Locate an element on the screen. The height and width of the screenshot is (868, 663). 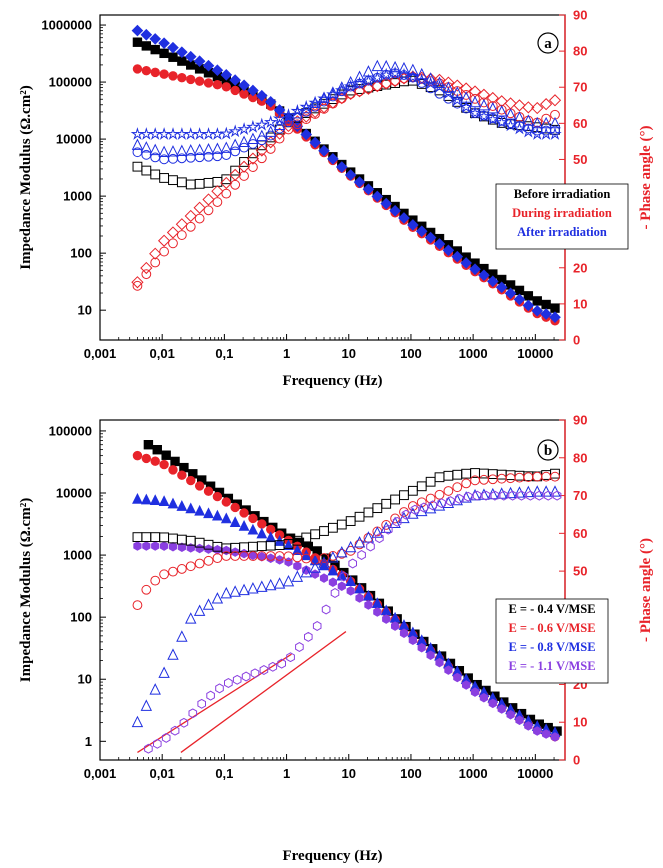
x-tick-label: 0,001 is located at coordinates (100, 773).